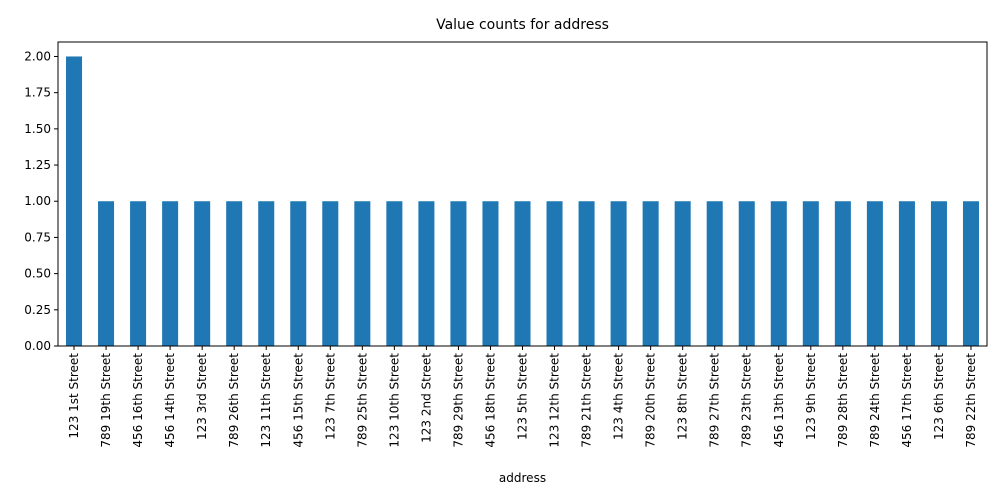 The height and width of the screenshot is (500, 1000). I want to click on x-tick-label: 789 20th Street, so click(651, 400).